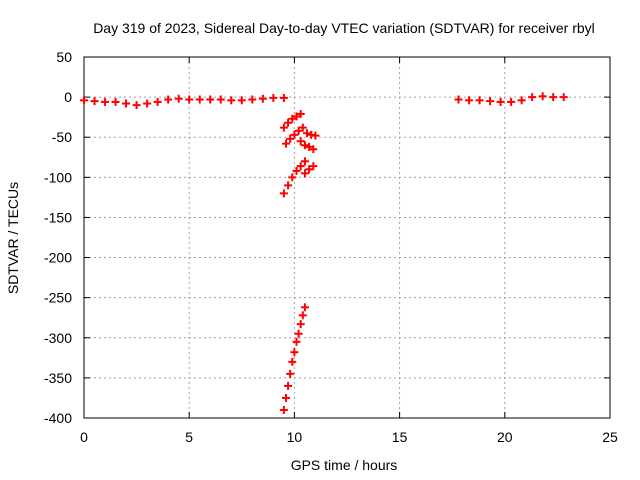 The width and height of the screenshot is (640, 480). Describe the element at coordinates (400, 437) in the screenshot. I see `x-tick-label: 15` at that location.